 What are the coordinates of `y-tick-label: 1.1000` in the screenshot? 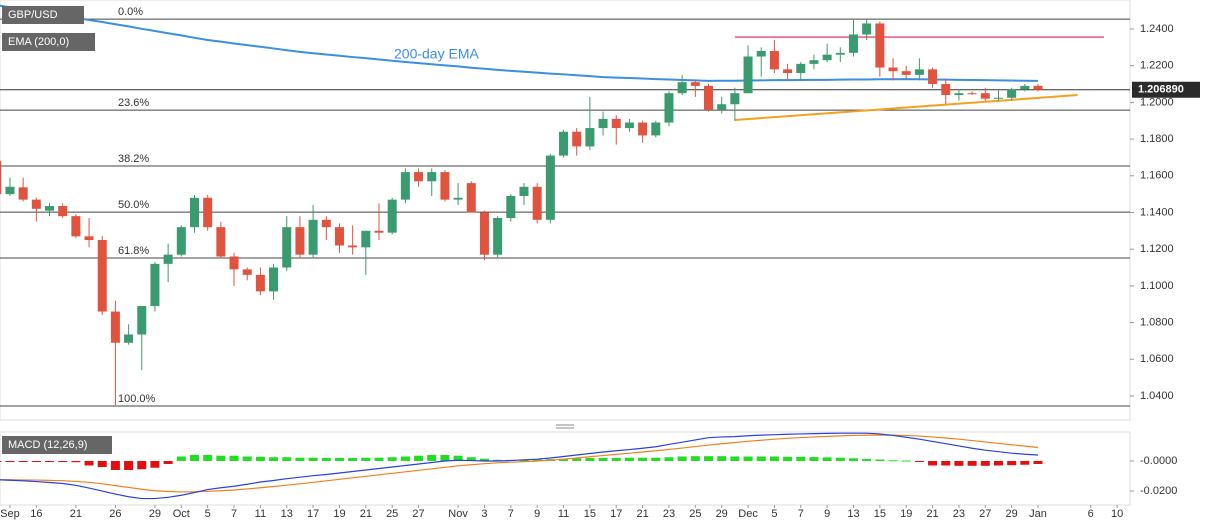 It's located at (1157, 286).